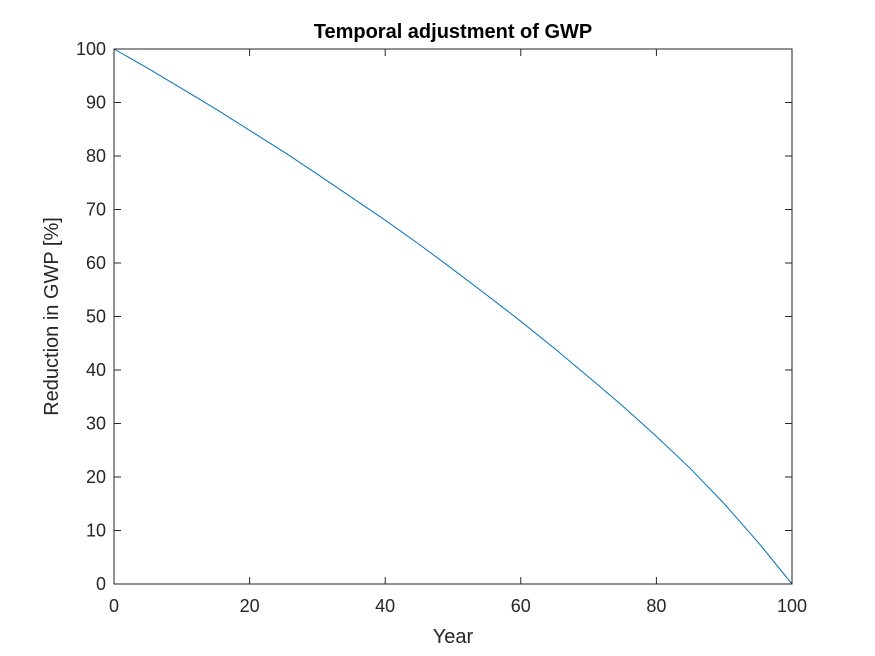 This screenshot has height=656, width=875. What do you see at coordinates (96, 317) in the screenshot?
I see `y-tick-label: 50` at bounding box center [96, 317].